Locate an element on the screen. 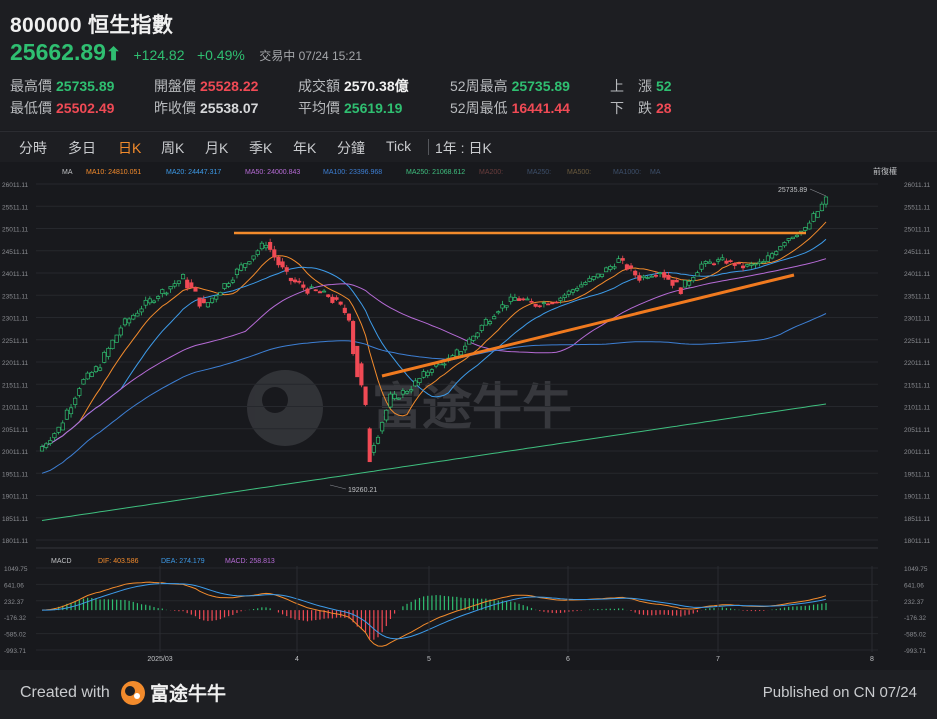 Image resolution: width=937 pixels, height=719 pixels. macd-tick-right: -585.02 is located at coordinates (915, 635).